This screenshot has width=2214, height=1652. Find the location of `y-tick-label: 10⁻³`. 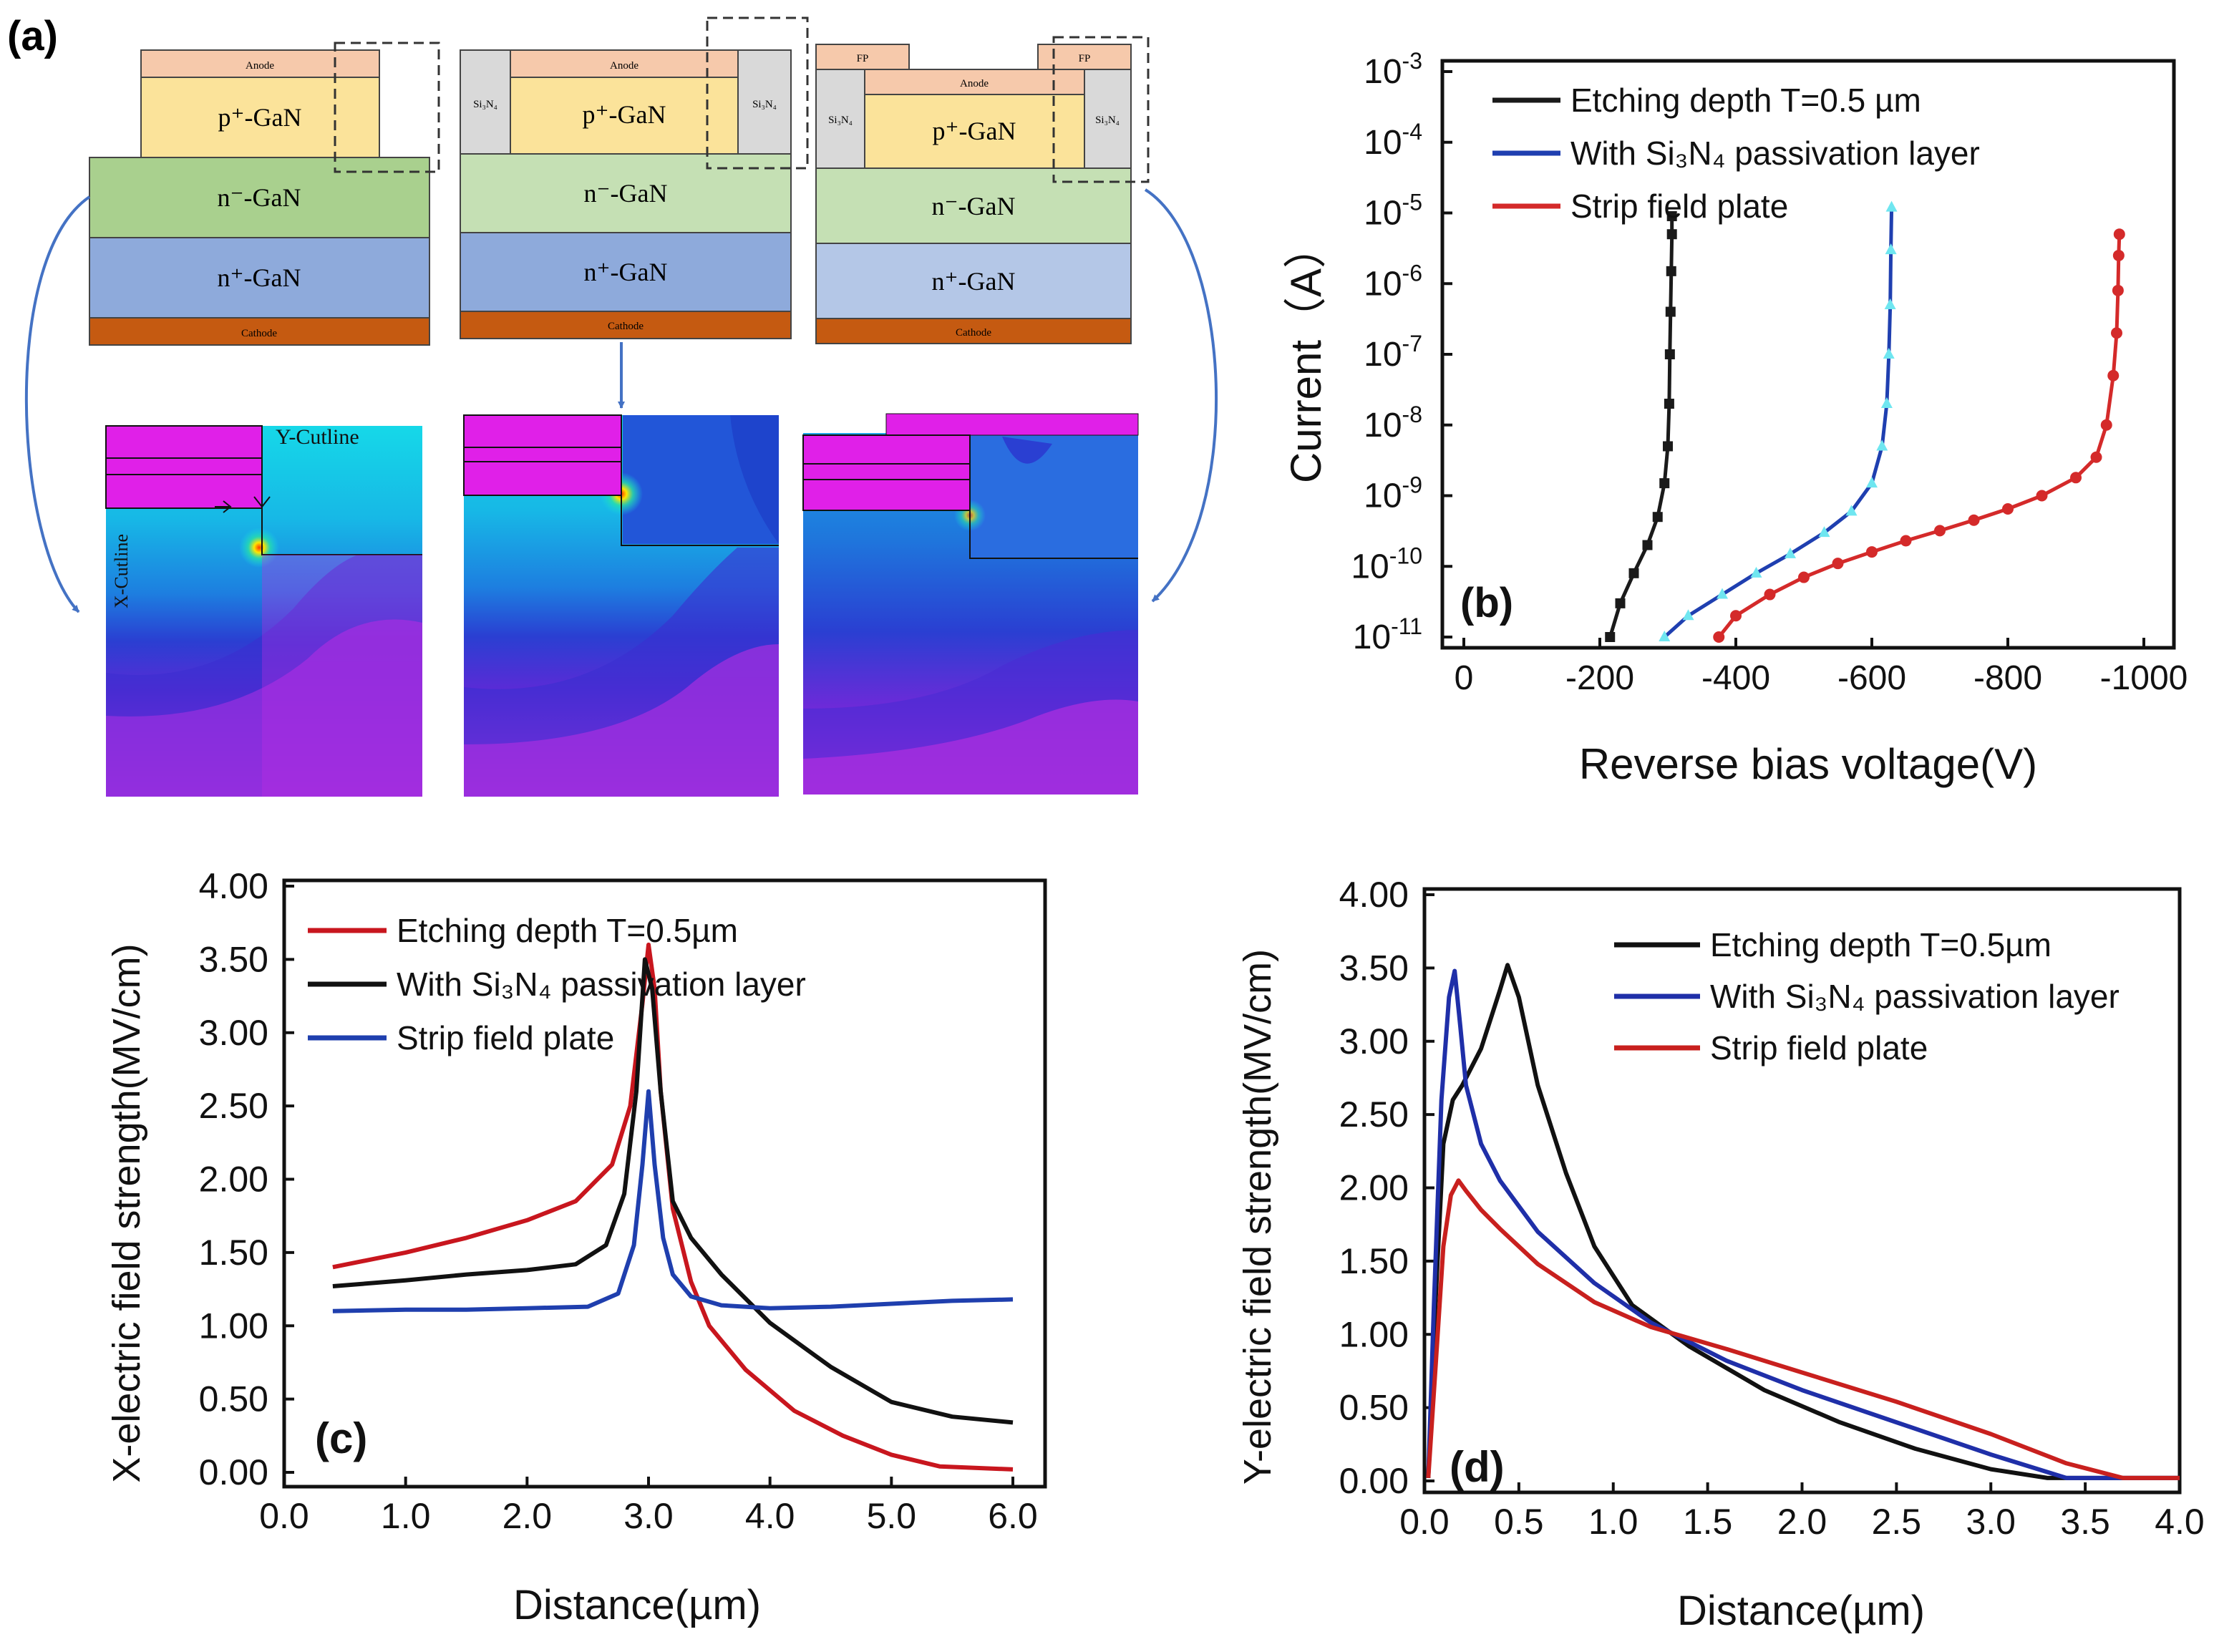

y-tick-label: 10⁻³ is located at coordinates (1393, 69).